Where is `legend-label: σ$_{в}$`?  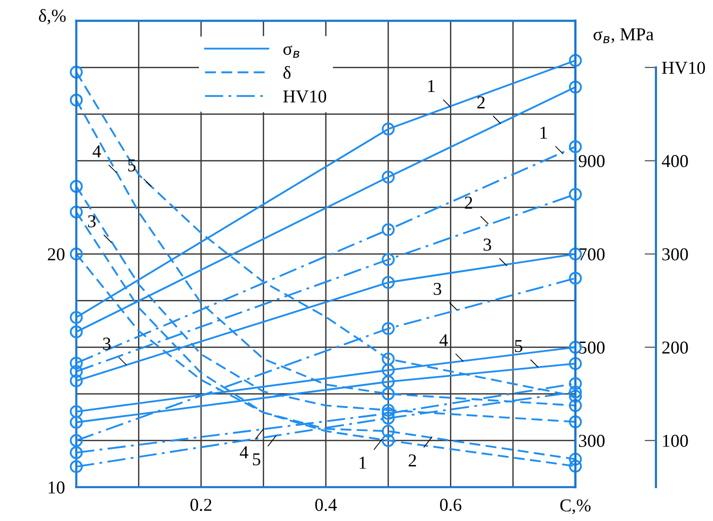
legend-label: σ$_{в}$ is located at coordinates (291, 52).